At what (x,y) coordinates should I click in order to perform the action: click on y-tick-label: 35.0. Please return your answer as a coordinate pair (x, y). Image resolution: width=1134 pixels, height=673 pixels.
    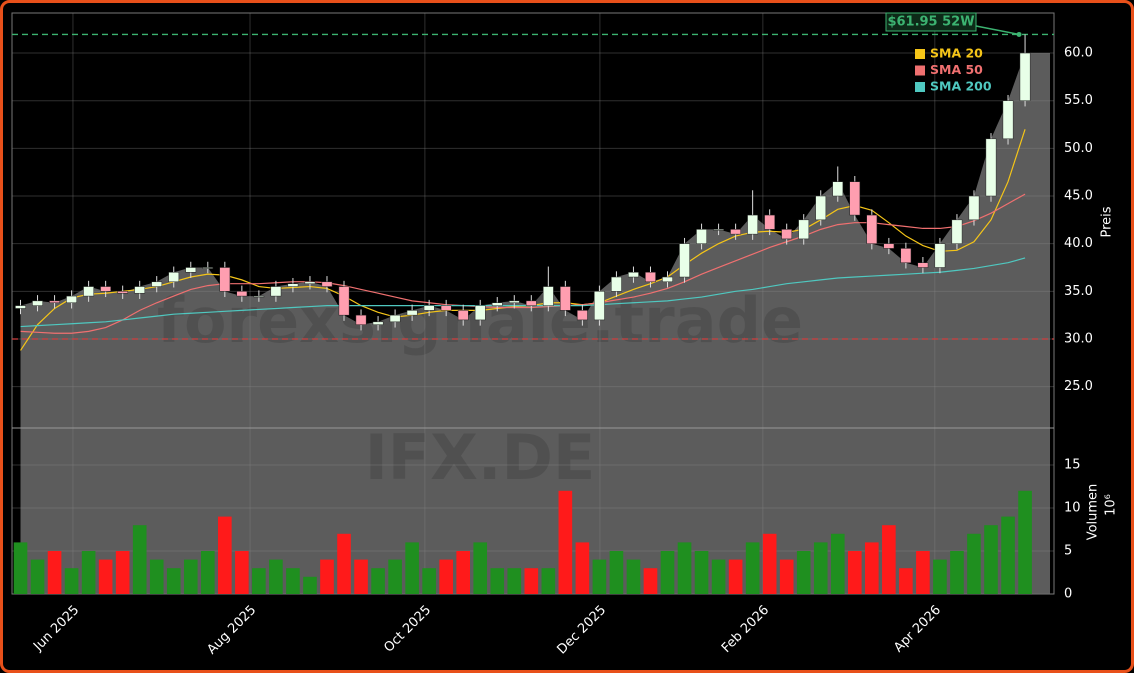
    Looking at the image, I should click on (1078, 291).